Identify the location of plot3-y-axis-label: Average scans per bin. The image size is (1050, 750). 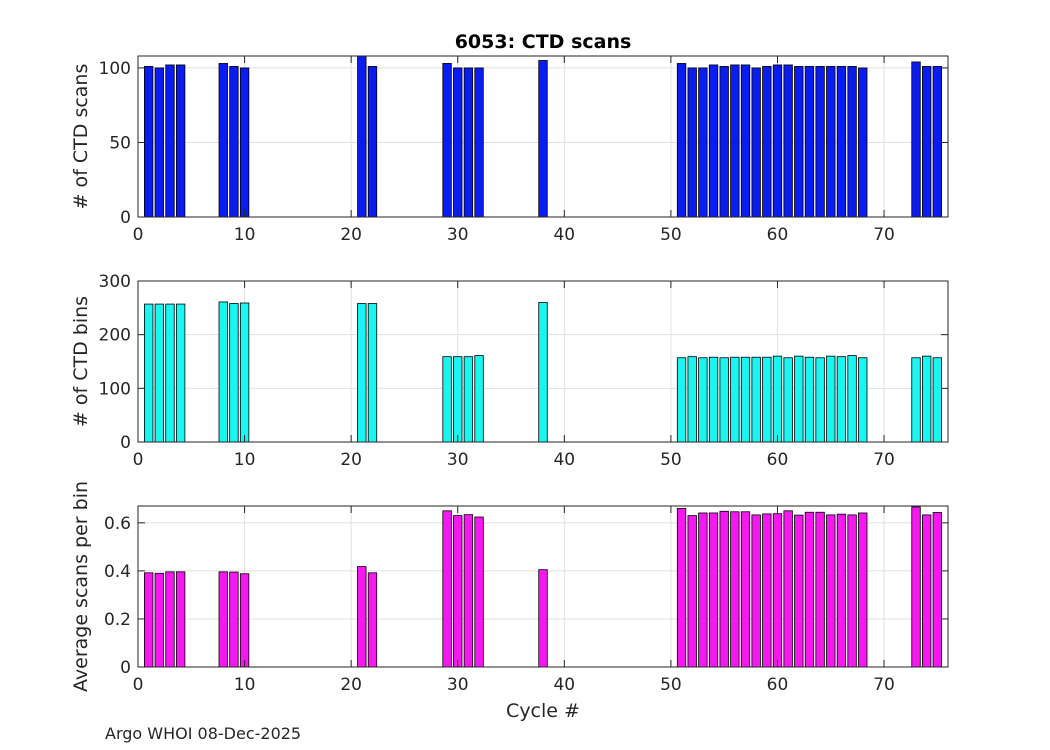
(81, 586).